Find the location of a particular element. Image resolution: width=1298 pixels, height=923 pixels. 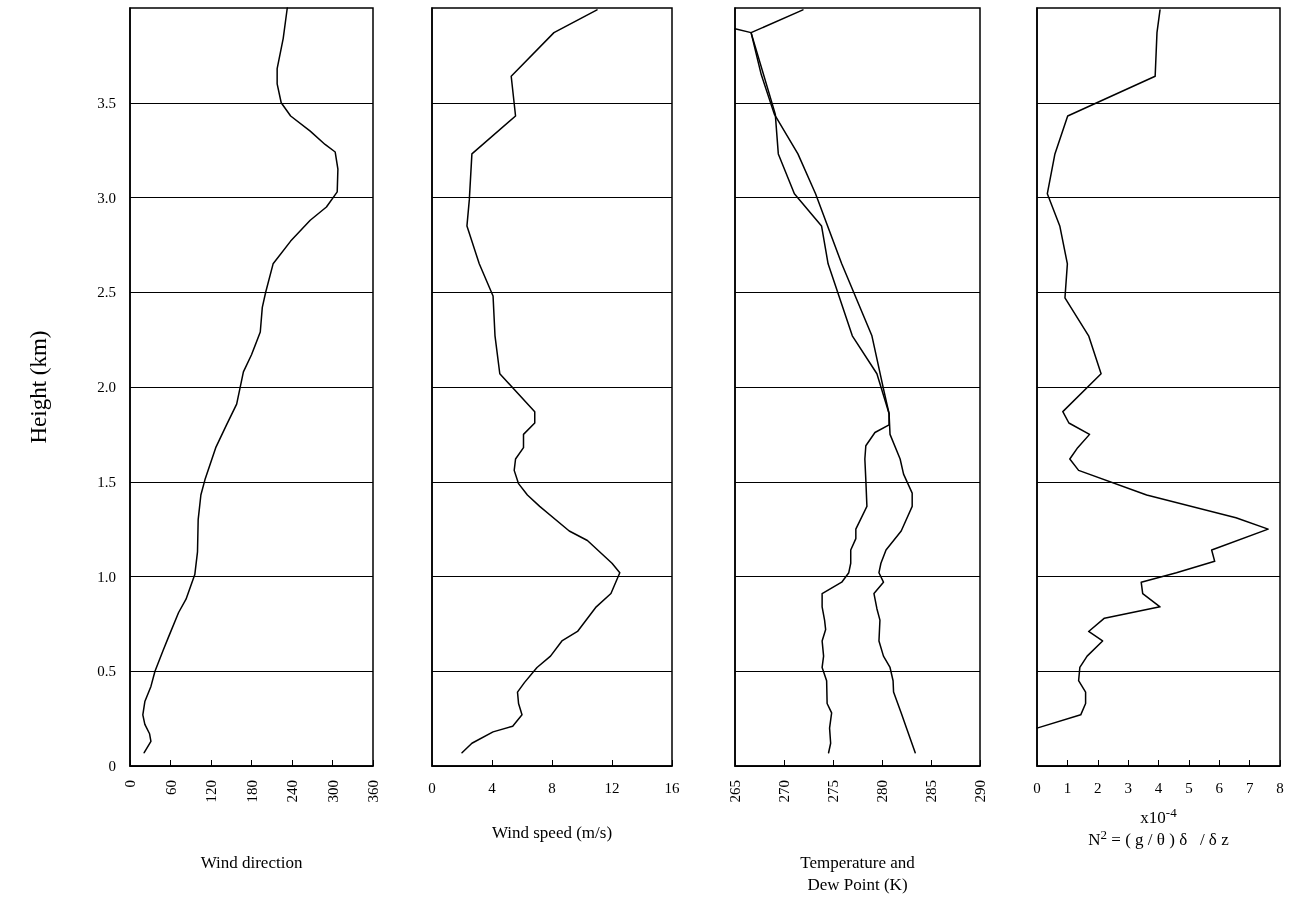

x-tick-label: 280 is located at coordinates (882, 791).